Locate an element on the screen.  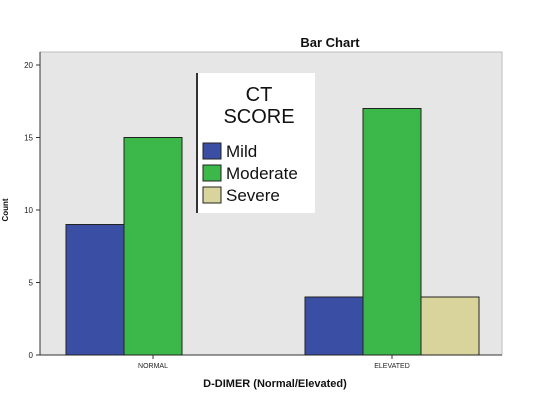
legend-label-severe: Severe is located at coordinates (253, 195).